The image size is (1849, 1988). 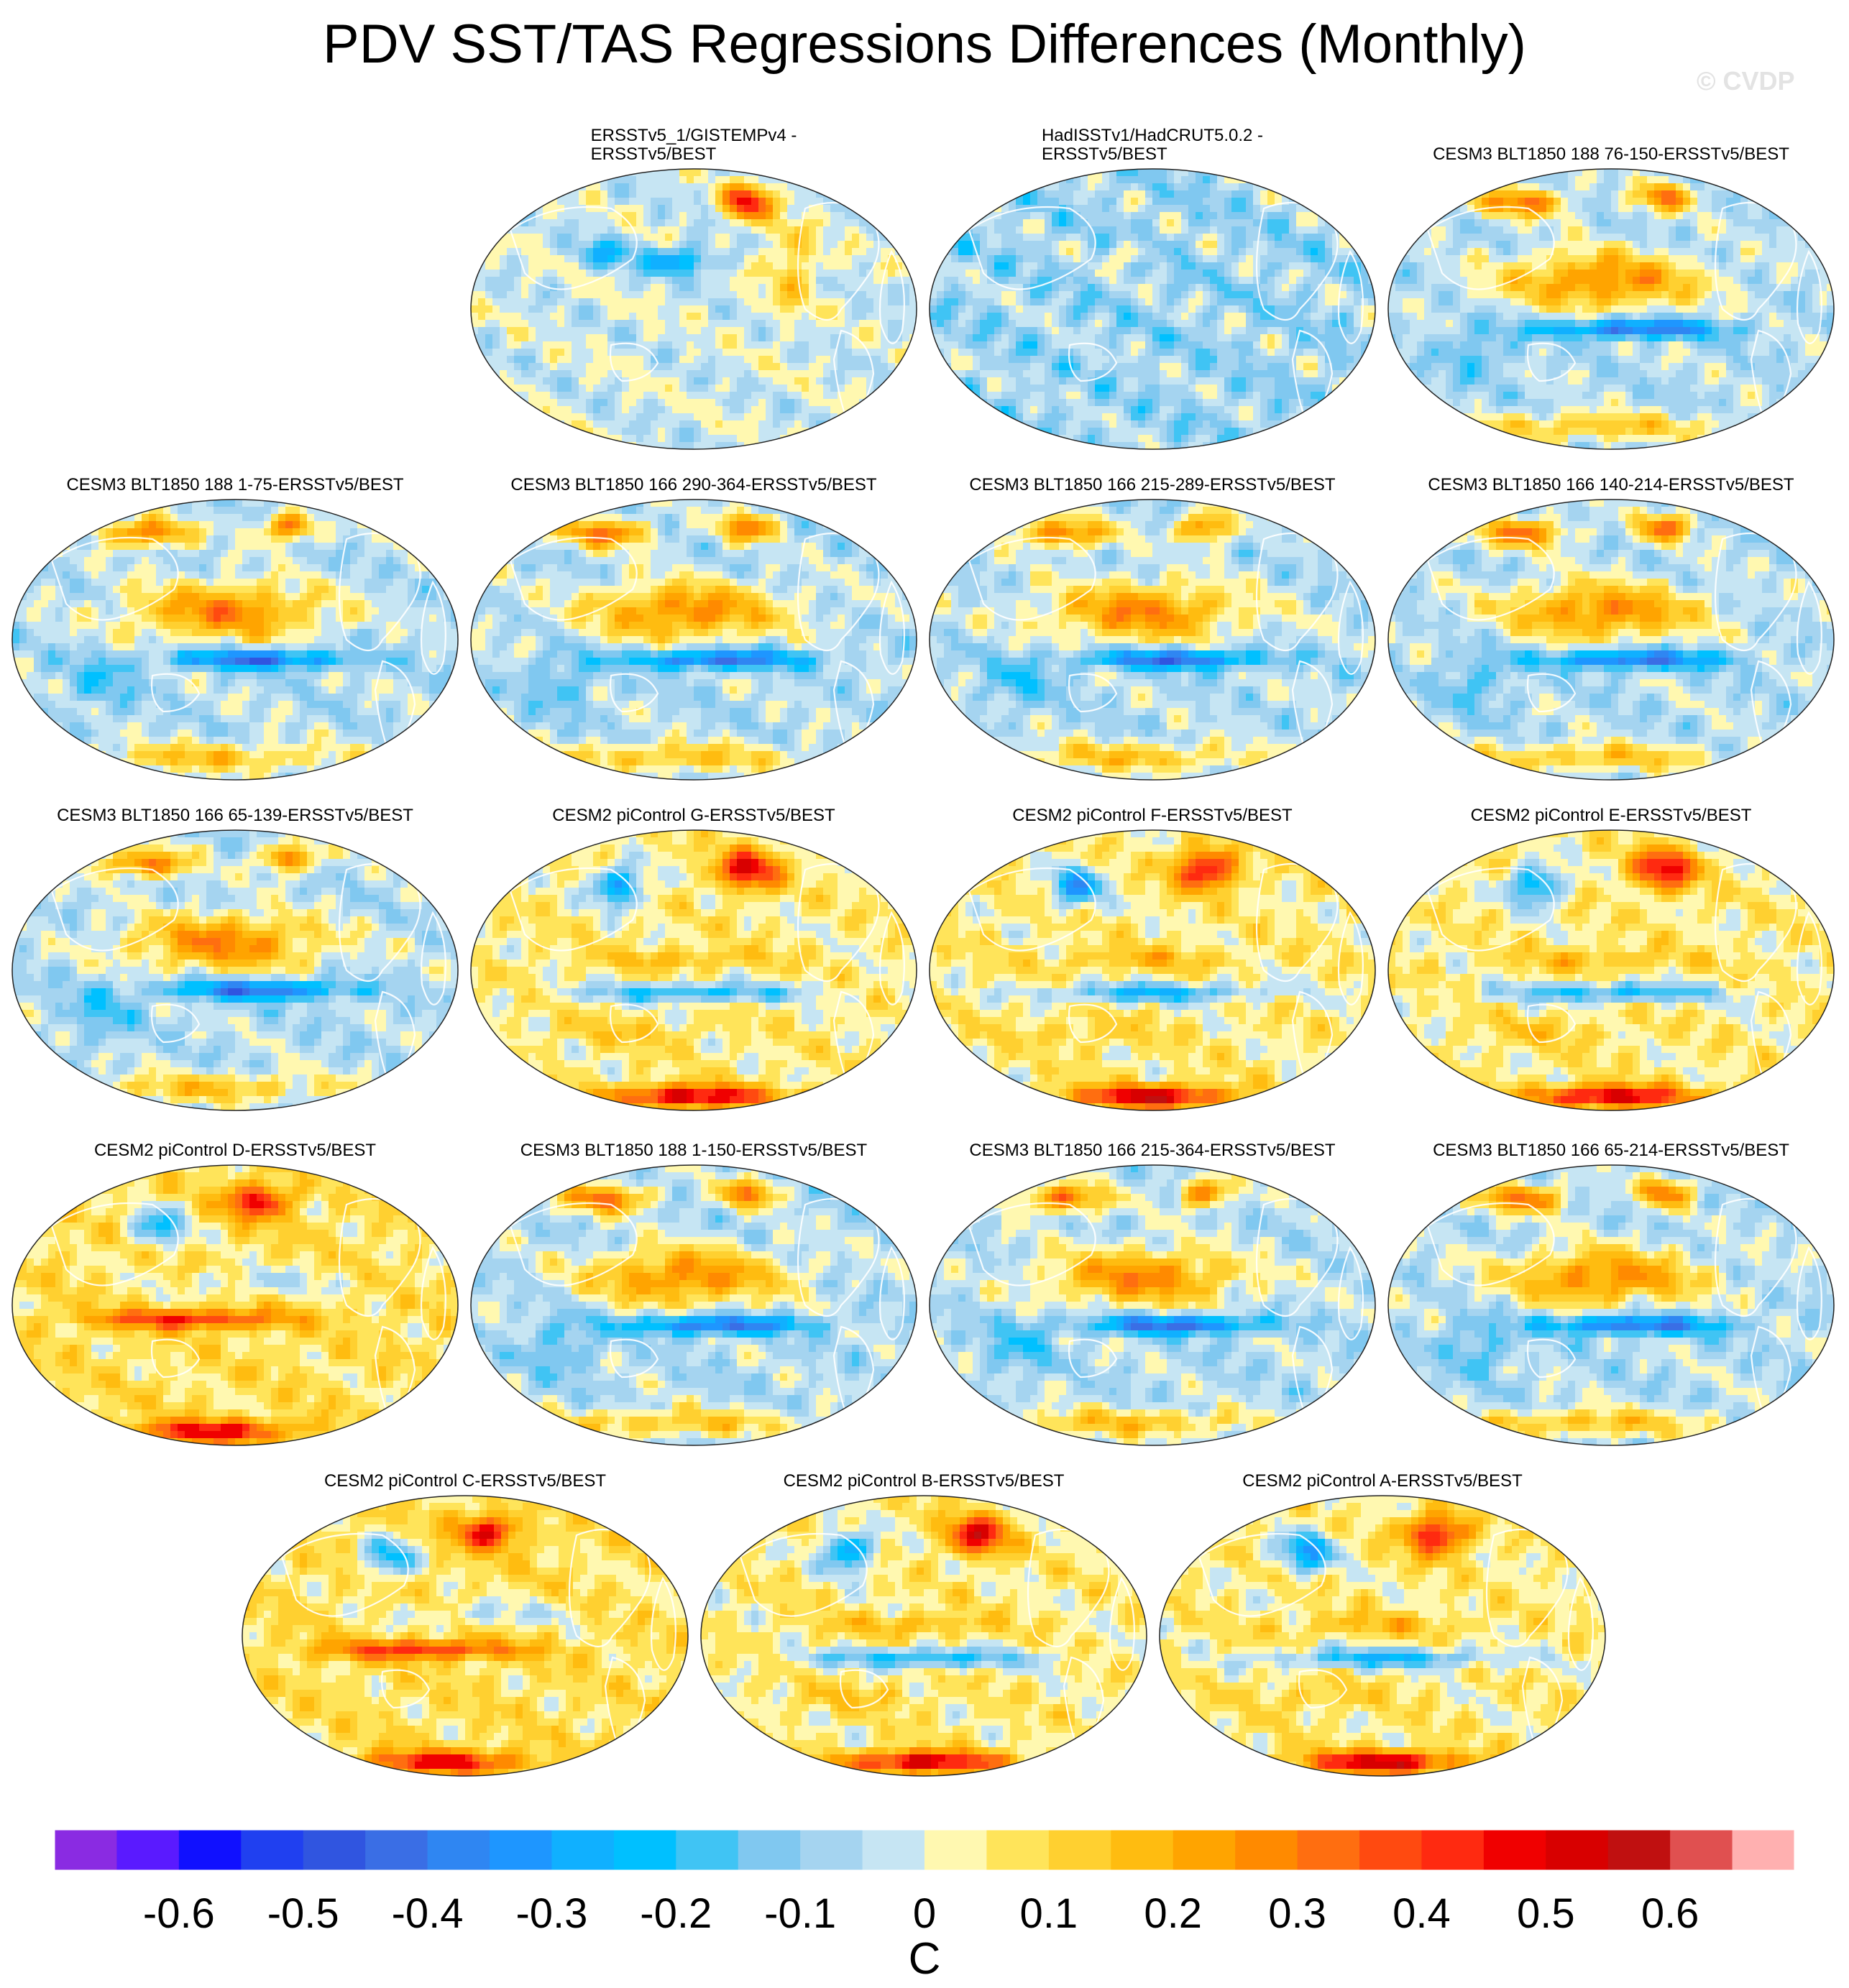 I want to click on panel-cesm3-188-1-150: CESM3 BLT1850 188 1-150-ERSSTv5/BEST, so click(x=694, y=1283).